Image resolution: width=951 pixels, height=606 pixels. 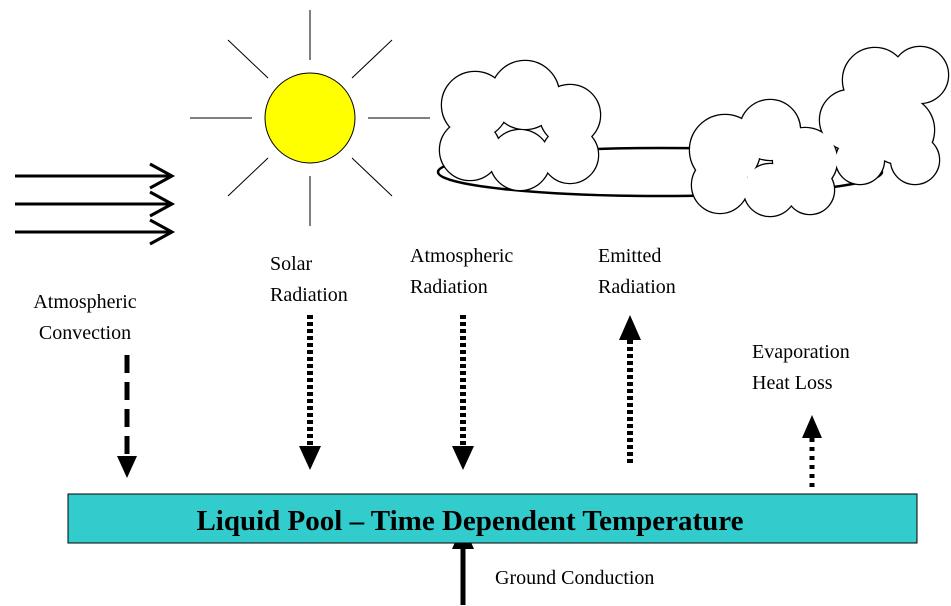 What do you see at coordinates (291, 264) in the screenshot?
I see `flux-label: Solar` at bounding box center [291, 264].